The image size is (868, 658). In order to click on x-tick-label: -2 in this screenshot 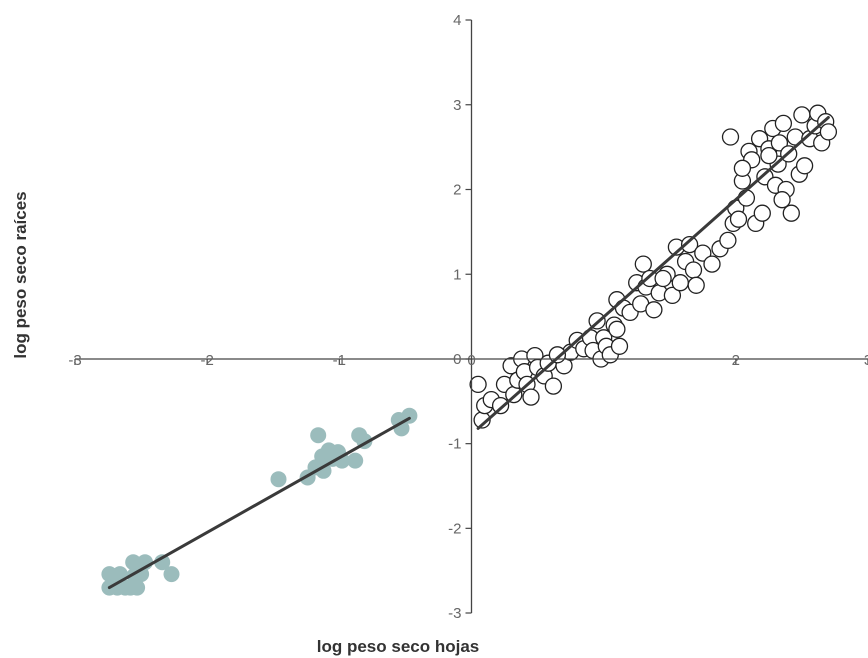, I will do `click(206, 360)`.